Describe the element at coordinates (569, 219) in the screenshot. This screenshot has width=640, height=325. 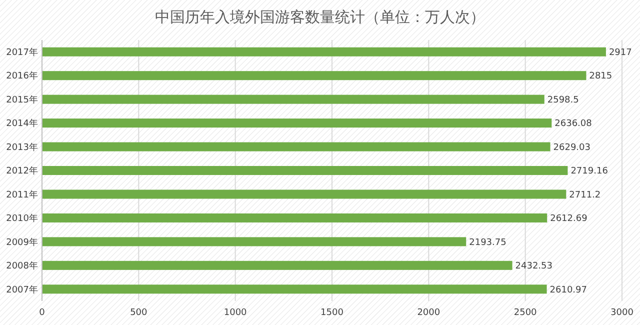
I see `data-label: 2612.69` at that location.